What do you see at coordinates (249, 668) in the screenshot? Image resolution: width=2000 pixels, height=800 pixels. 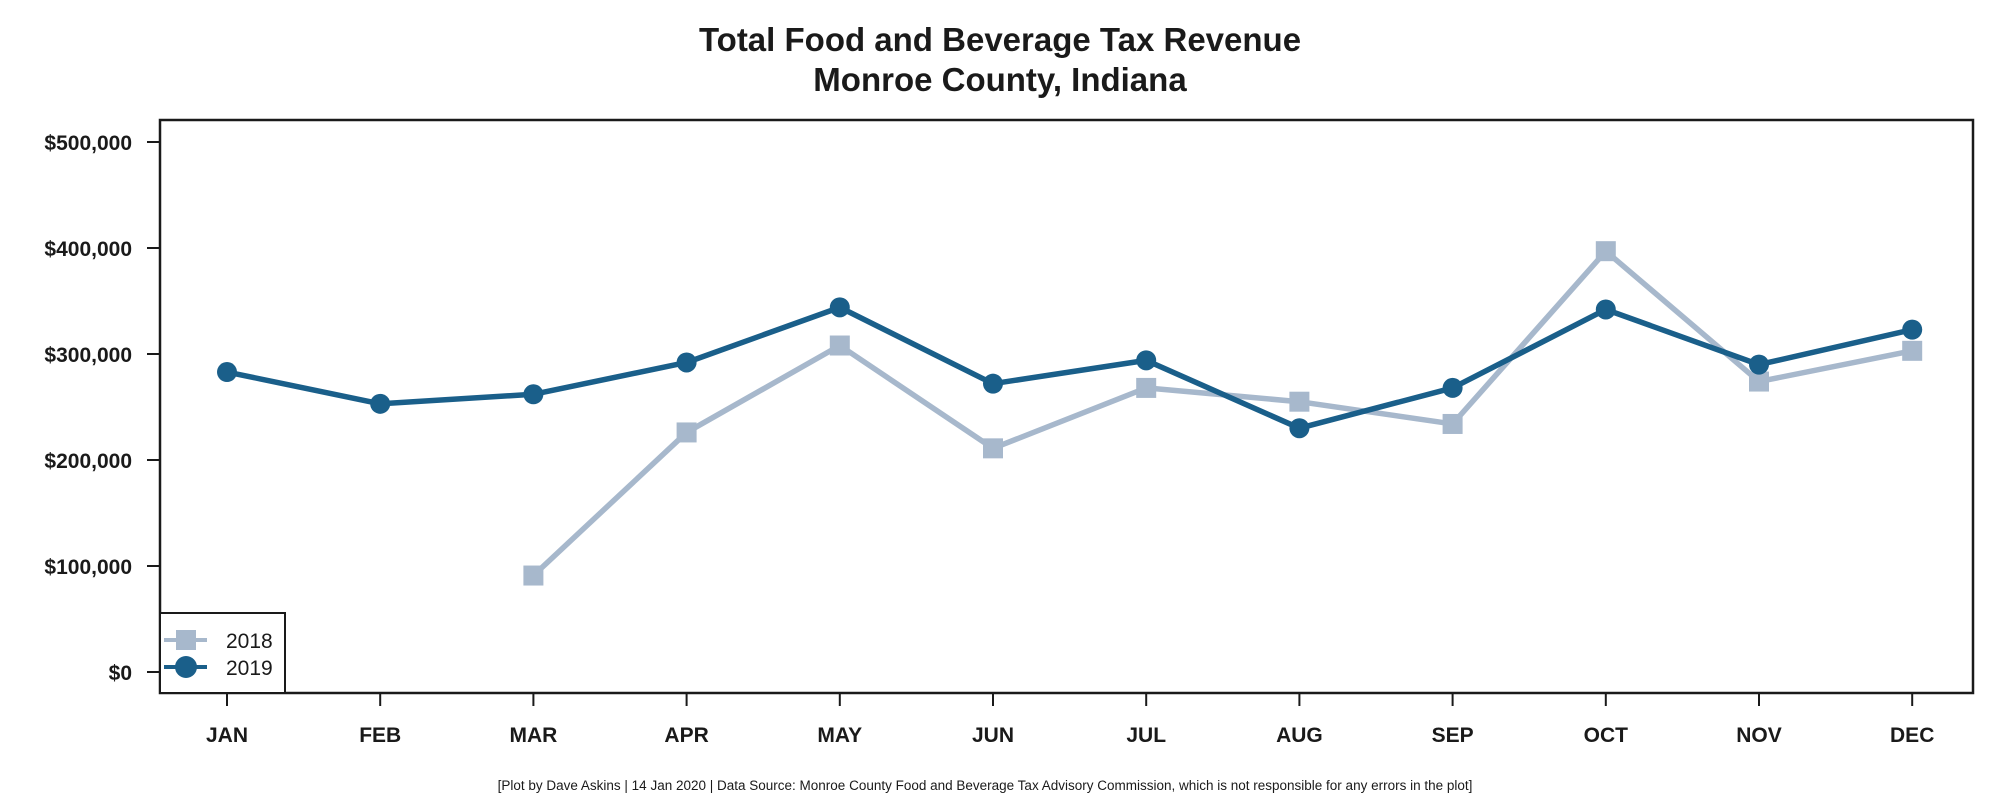 I see `legend-label-2019: 2019` at bounding box center [249, 668].